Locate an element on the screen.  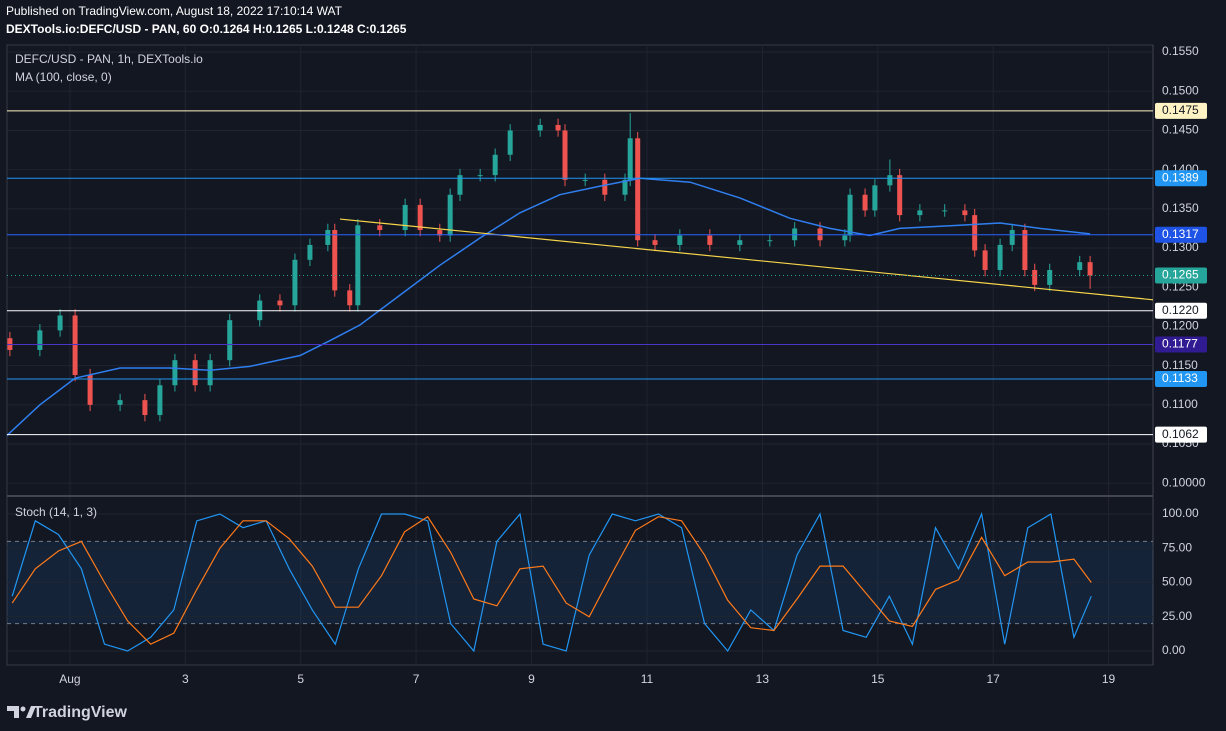
y-tick-label: 50.00 is located at coordinates (1177, 582).